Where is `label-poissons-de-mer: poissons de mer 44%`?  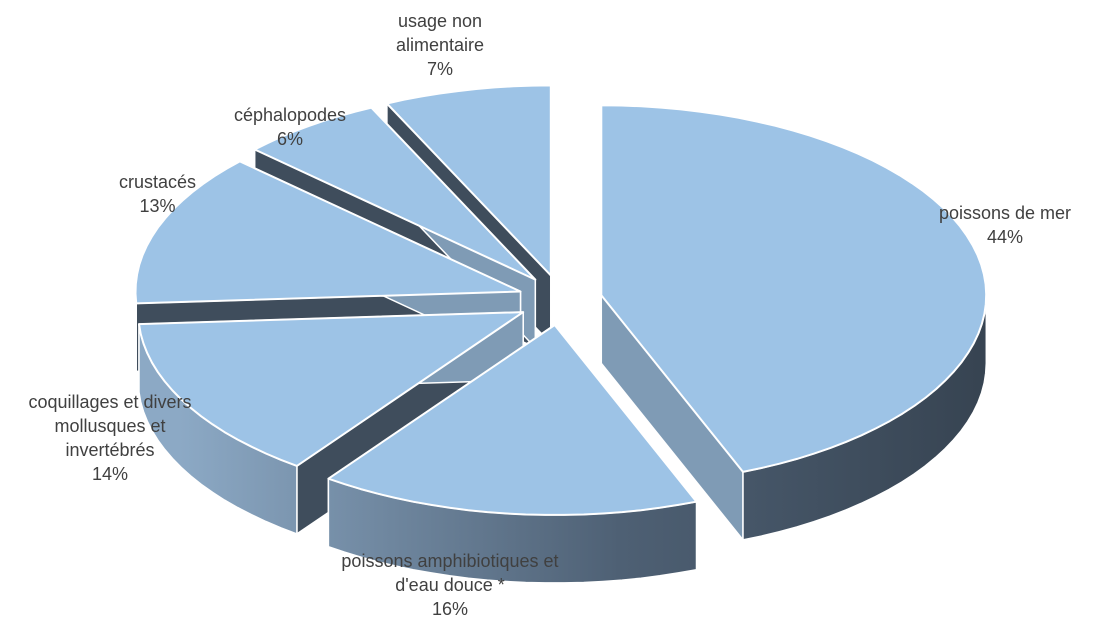 label-poissons-de-mer: poissons de mer 44% is located at coordinates (1005, 225).